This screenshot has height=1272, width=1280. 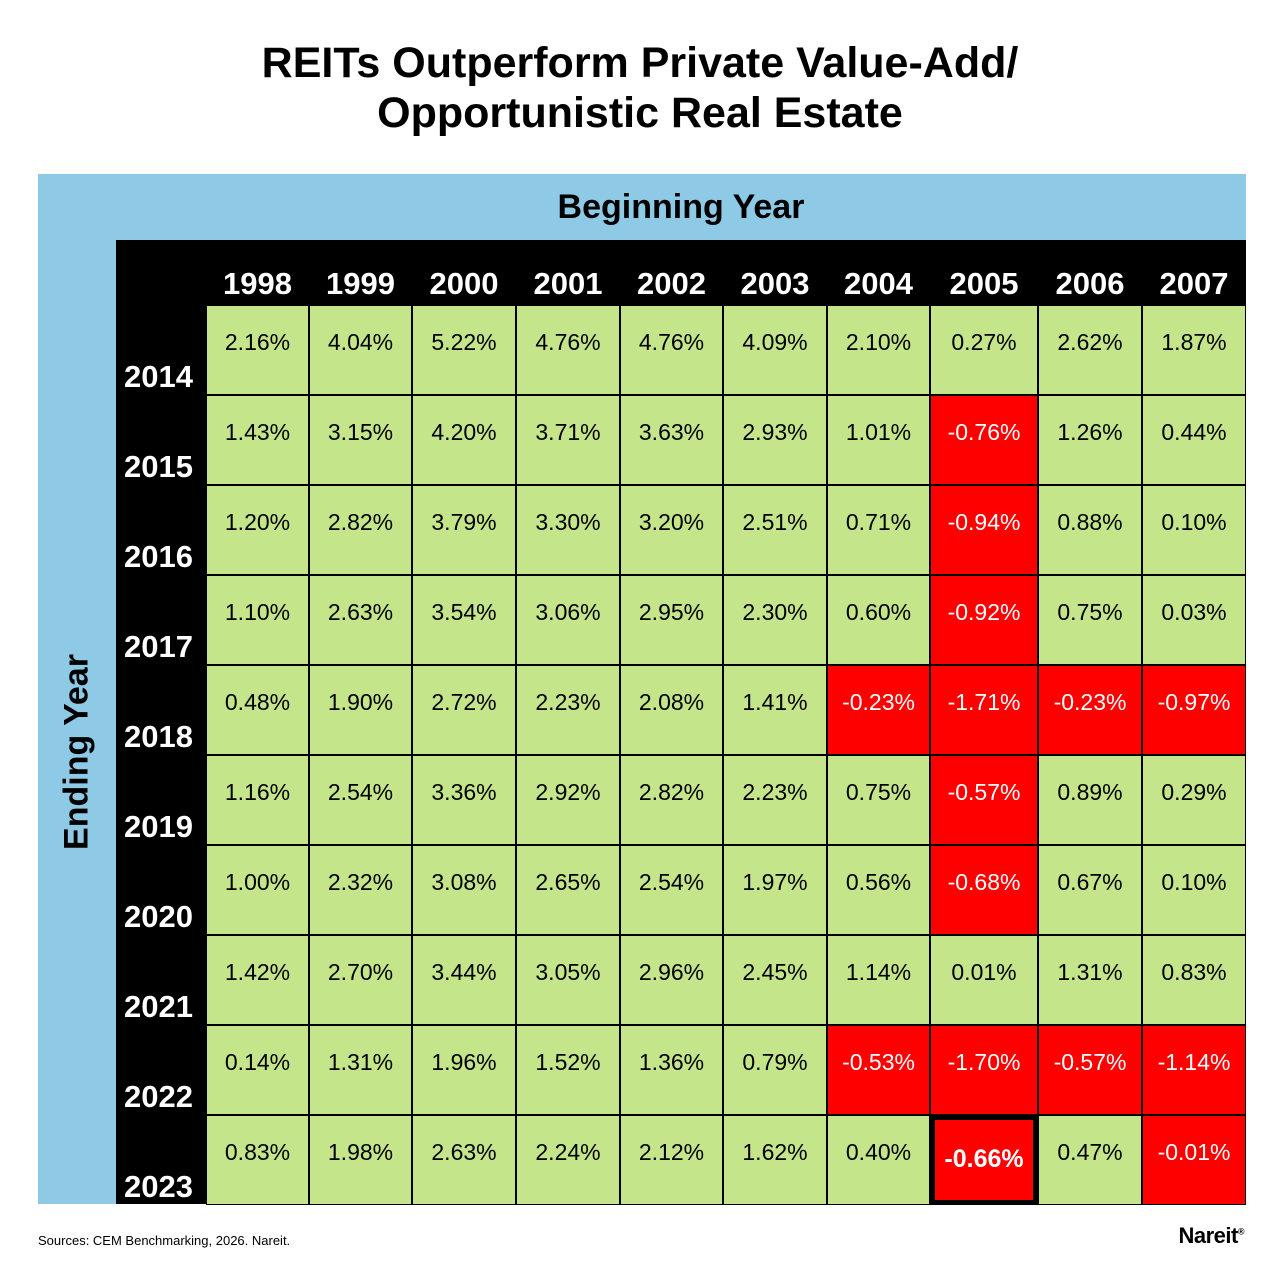 I want to click on title-line-1: REITs Outperform Private Value-Add/, so click(x=640, y=63).